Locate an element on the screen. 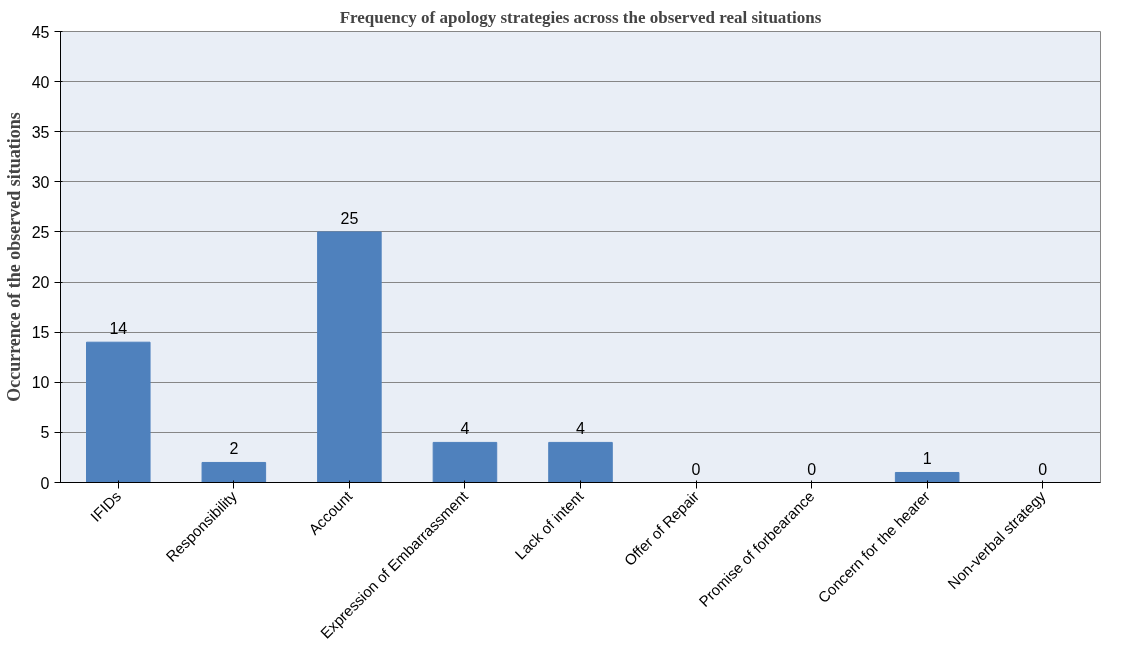 This screenshot has height=659, width=1130. data-label: 1 is located at coordinates (927, 459).